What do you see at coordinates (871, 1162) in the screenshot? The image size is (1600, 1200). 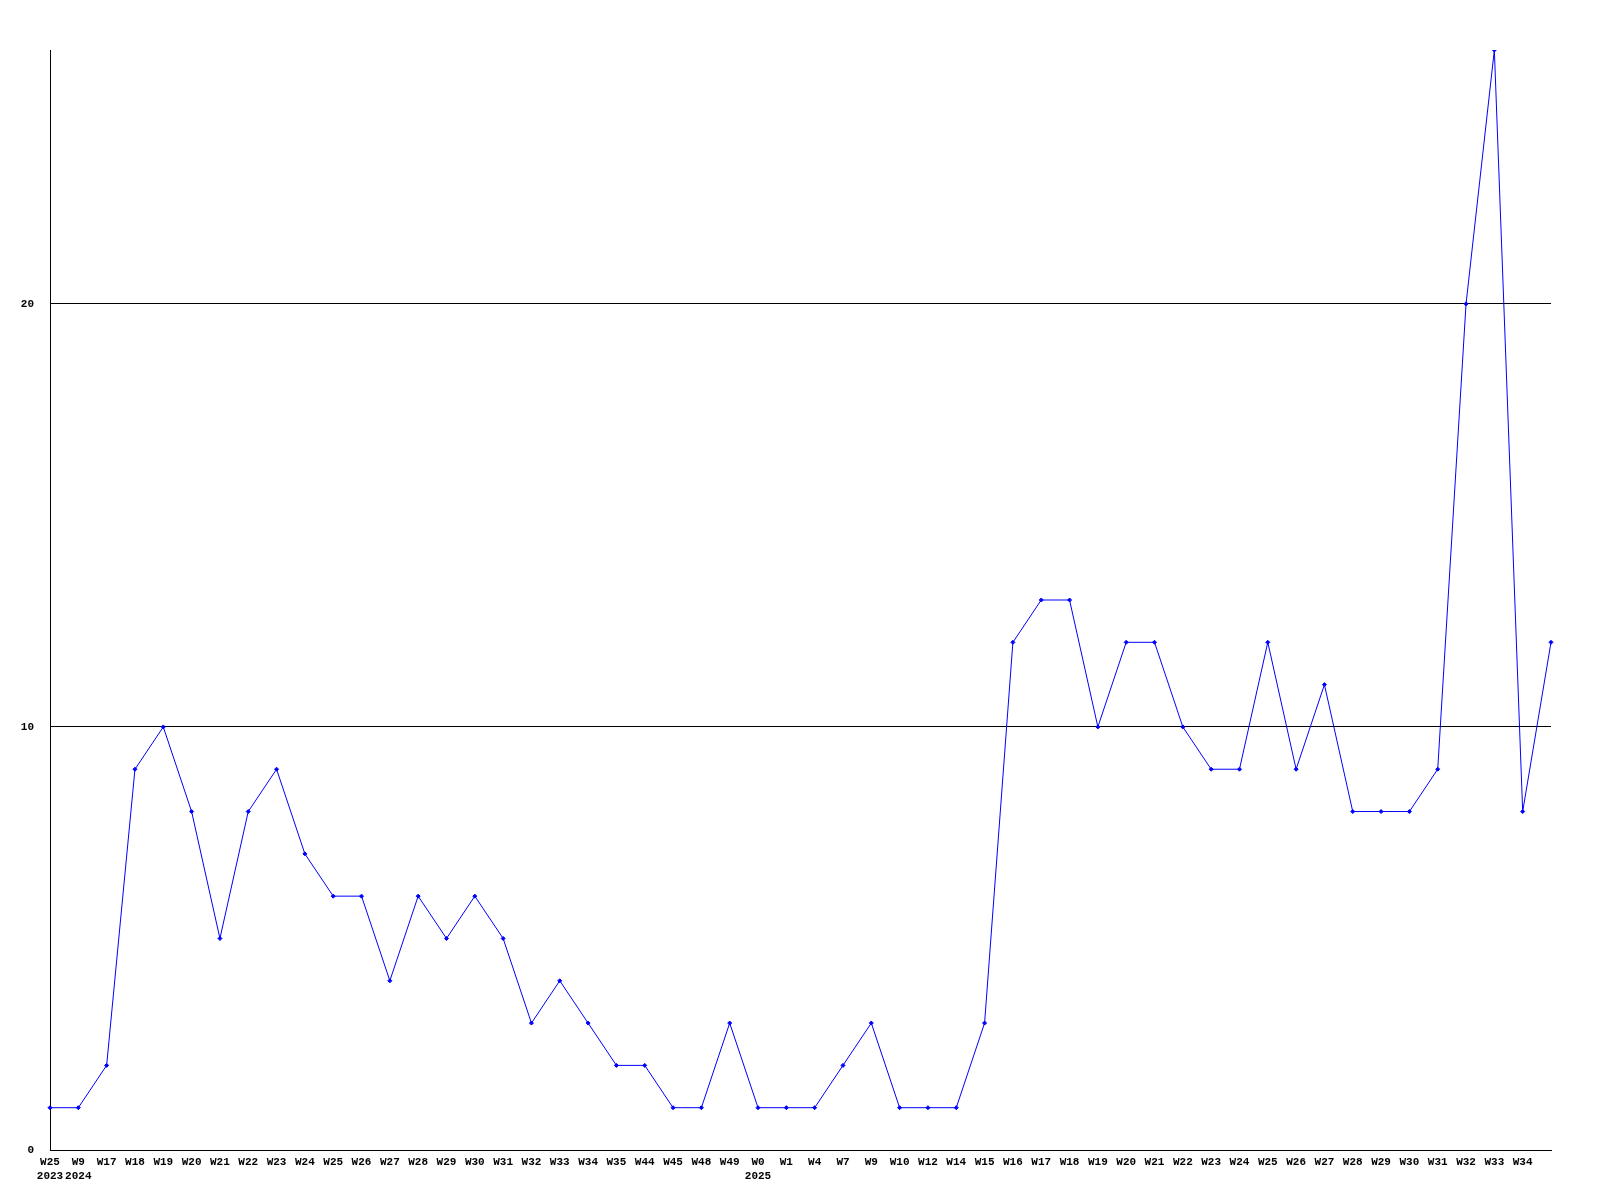 I see `x-tick-label: W9` at bounding box center [871, 1162].